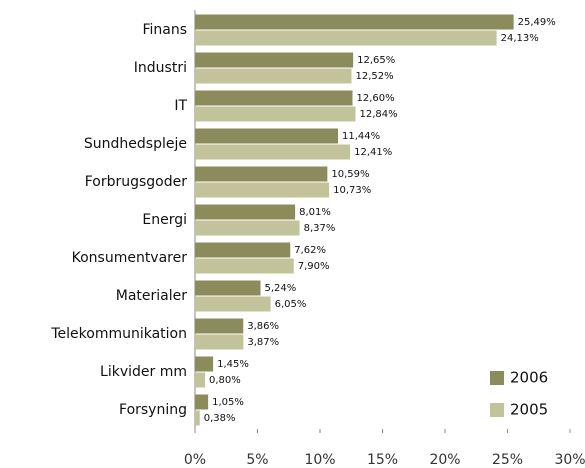 The height and width of the screenshot is (468, 585). What do you see at coordinates (281, 288) in the screenshot?
I see `value-label: 5,24%` at bounding box center [281, 288].